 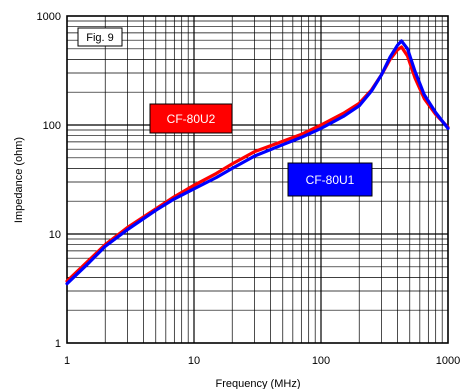 I want to click on legend-label-cf-80u1: CF-80U1, so click(x=330, y=179).